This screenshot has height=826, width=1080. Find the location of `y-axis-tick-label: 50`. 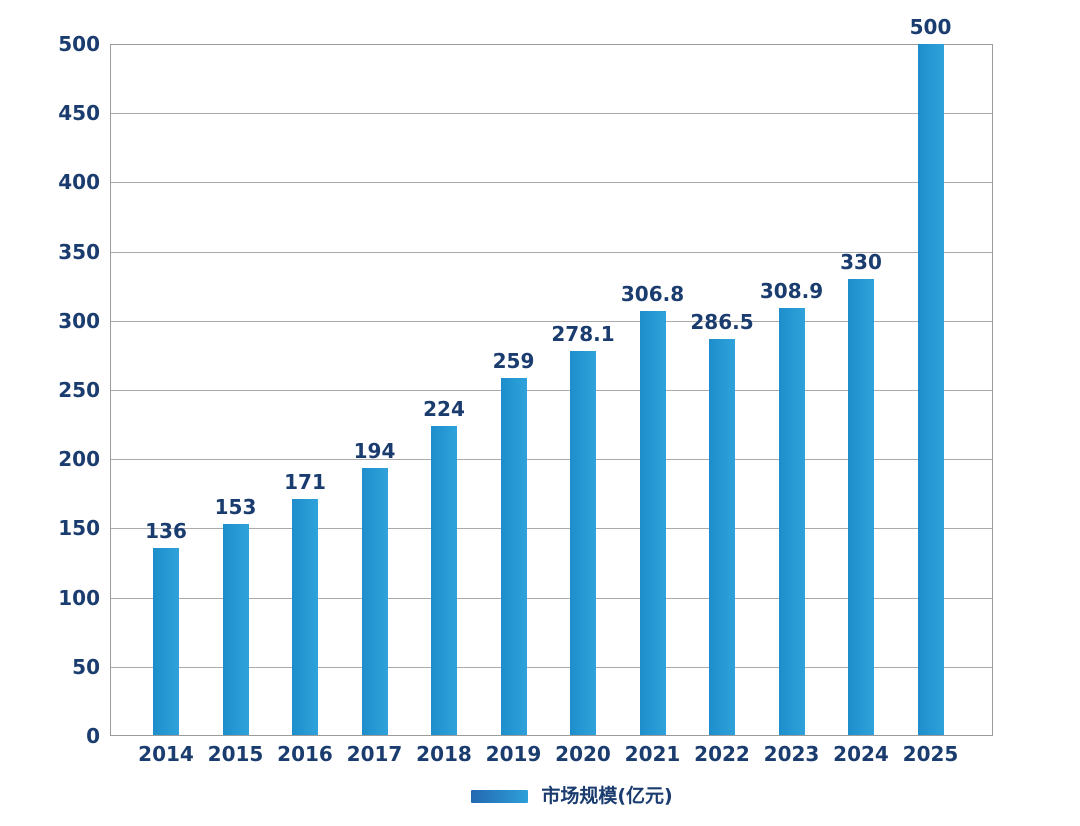

y-axis-tick-label: 50 is located at coordinates (86, 666).